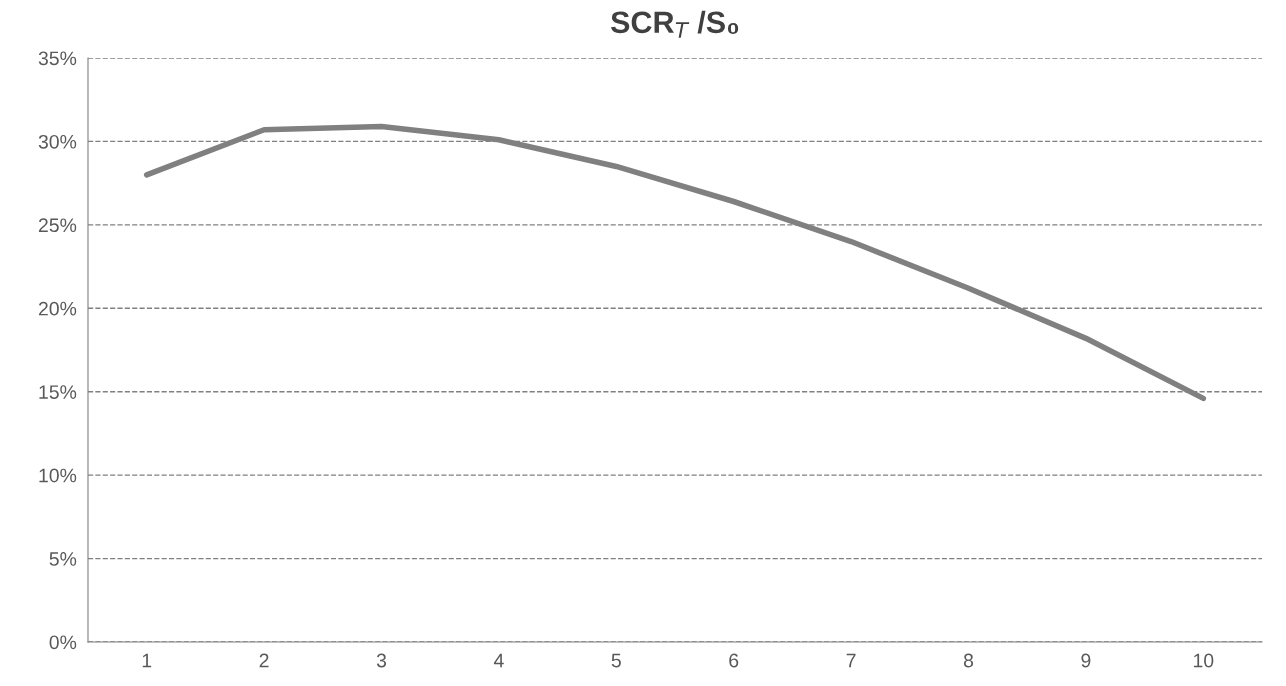 This screenshot has width=1286, height=686. I want to click on x-tick-label: 4, so click(498, 660).